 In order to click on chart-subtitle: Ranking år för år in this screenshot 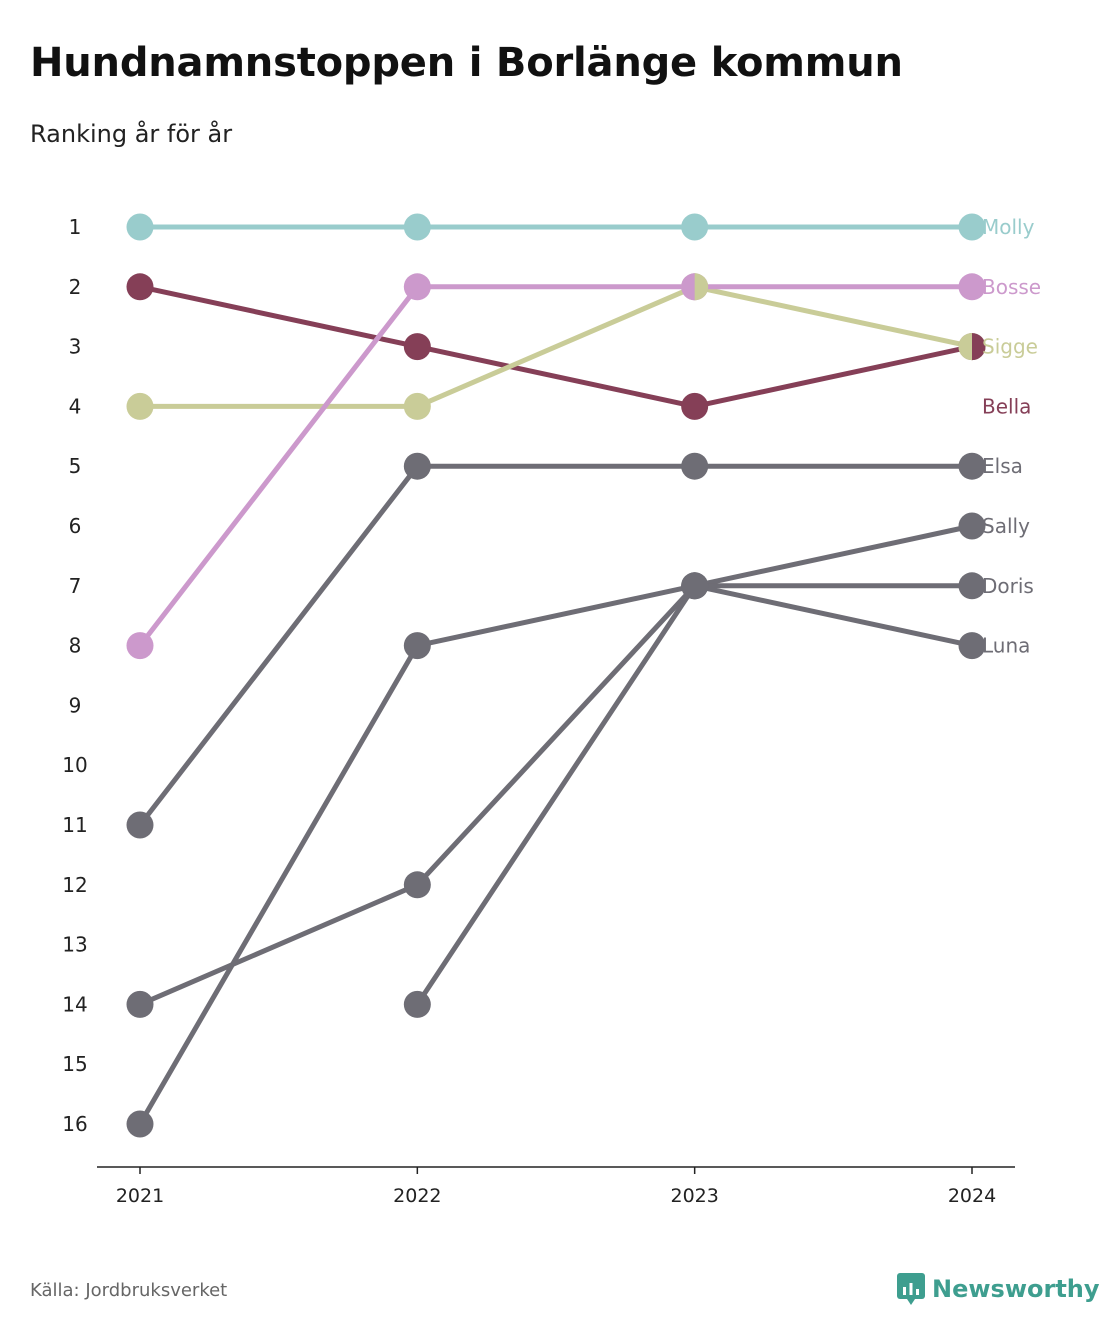, I will do `click(131, 134)`.